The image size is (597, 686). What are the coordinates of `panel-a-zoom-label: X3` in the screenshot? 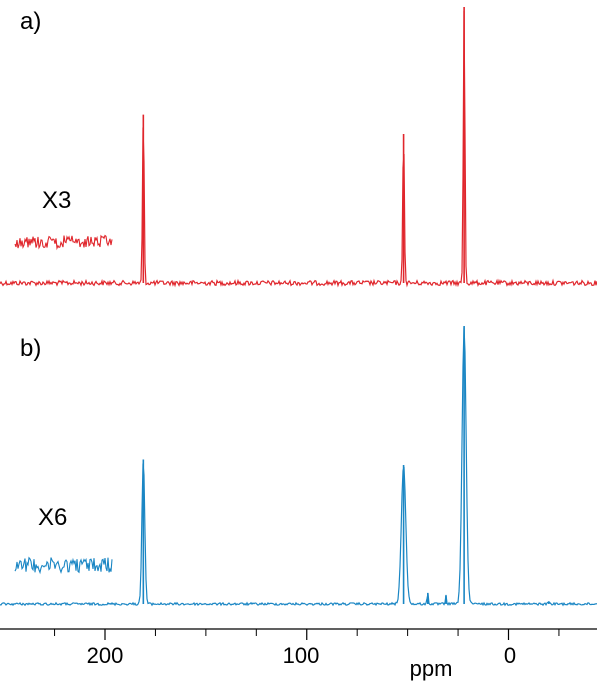 It's located at (56, 200).